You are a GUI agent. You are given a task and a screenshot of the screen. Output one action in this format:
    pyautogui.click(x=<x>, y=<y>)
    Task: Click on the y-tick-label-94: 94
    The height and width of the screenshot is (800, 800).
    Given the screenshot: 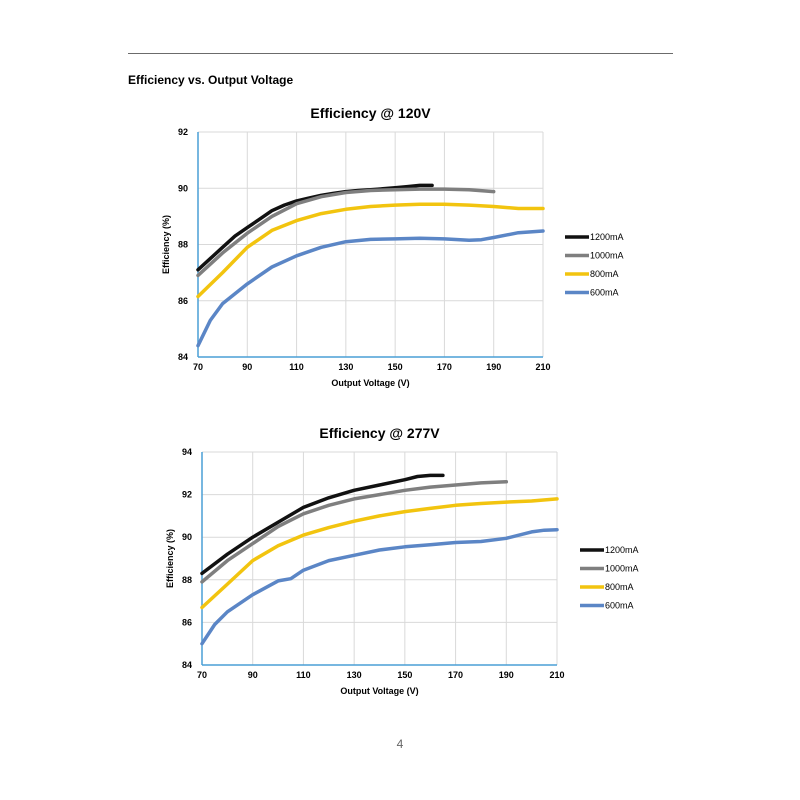 What is the action you would take?
    pyautogui.click(x=187, y=452)
    